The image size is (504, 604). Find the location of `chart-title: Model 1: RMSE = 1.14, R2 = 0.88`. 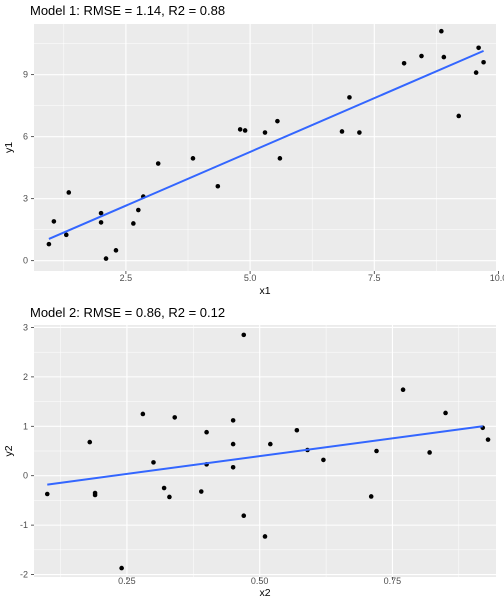

chart-title: Model 1: RMSE = 1.14, R2 = 0.88 is located at coordinates (127, 10).